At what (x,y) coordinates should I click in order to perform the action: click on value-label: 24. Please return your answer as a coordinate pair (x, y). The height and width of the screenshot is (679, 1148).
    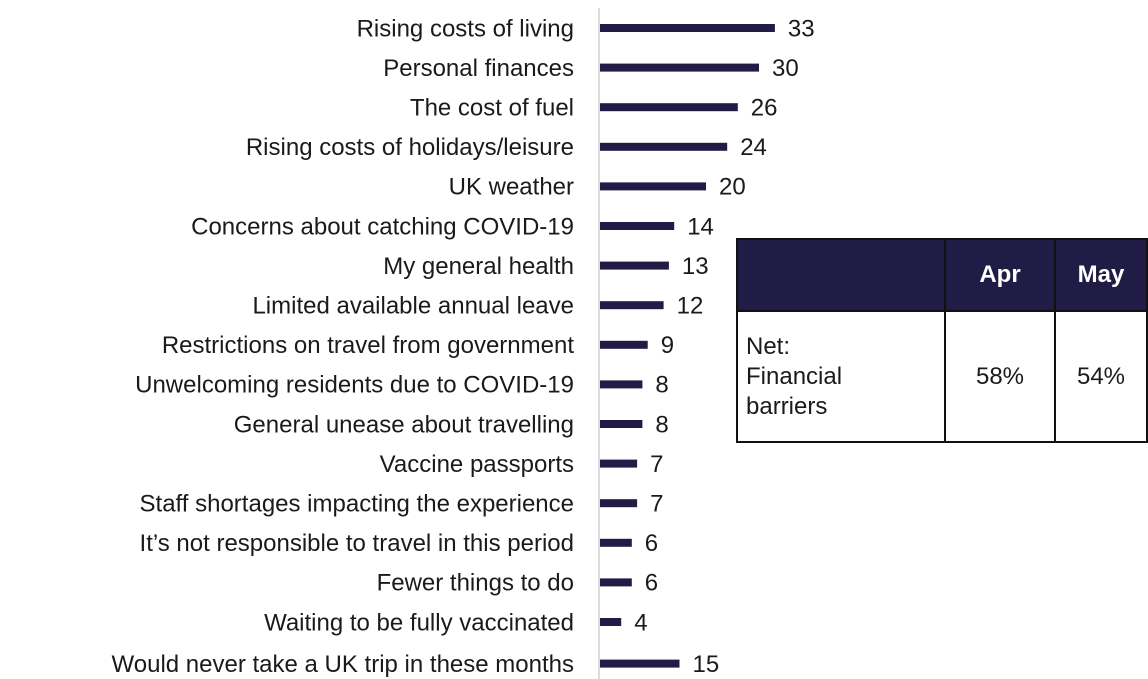
    Looking at the image, I should click on (753, 147).